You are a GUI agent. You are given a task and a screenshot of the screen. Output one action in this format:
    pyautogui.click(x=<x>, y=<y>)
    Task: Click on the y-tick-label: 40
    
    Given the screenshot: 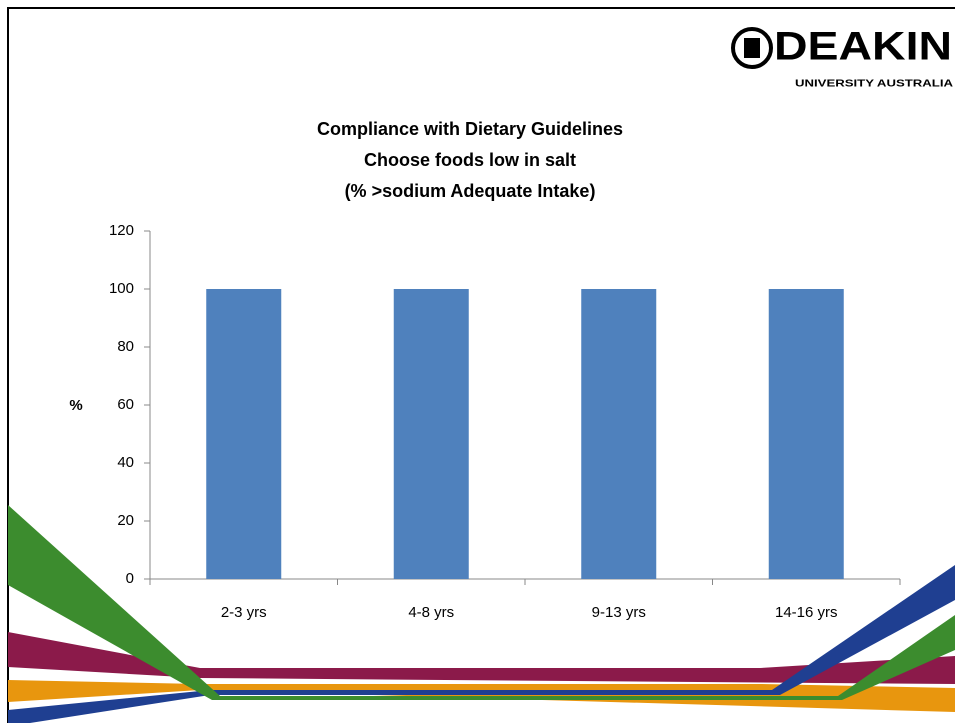 What is the action you would take?
    pyautogui.click(x=125, y=462)
    